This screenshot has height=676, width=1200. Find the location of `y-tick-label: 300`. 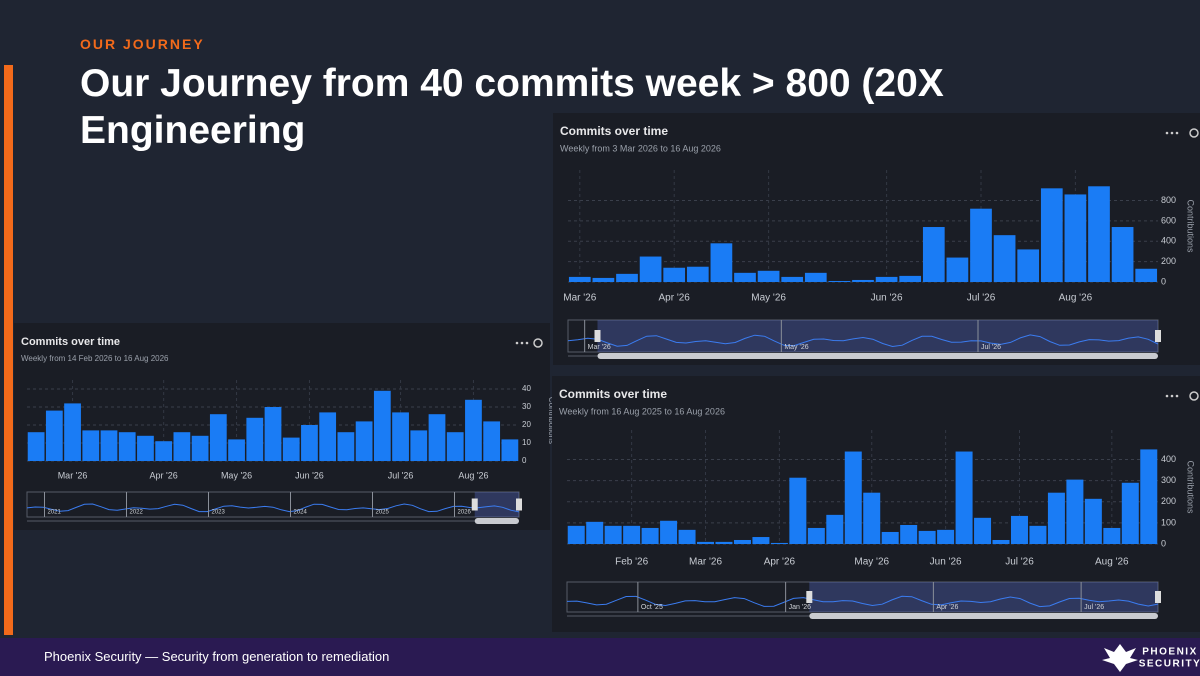

y-tick-label: 300 is located at coordinates (1168, 480).